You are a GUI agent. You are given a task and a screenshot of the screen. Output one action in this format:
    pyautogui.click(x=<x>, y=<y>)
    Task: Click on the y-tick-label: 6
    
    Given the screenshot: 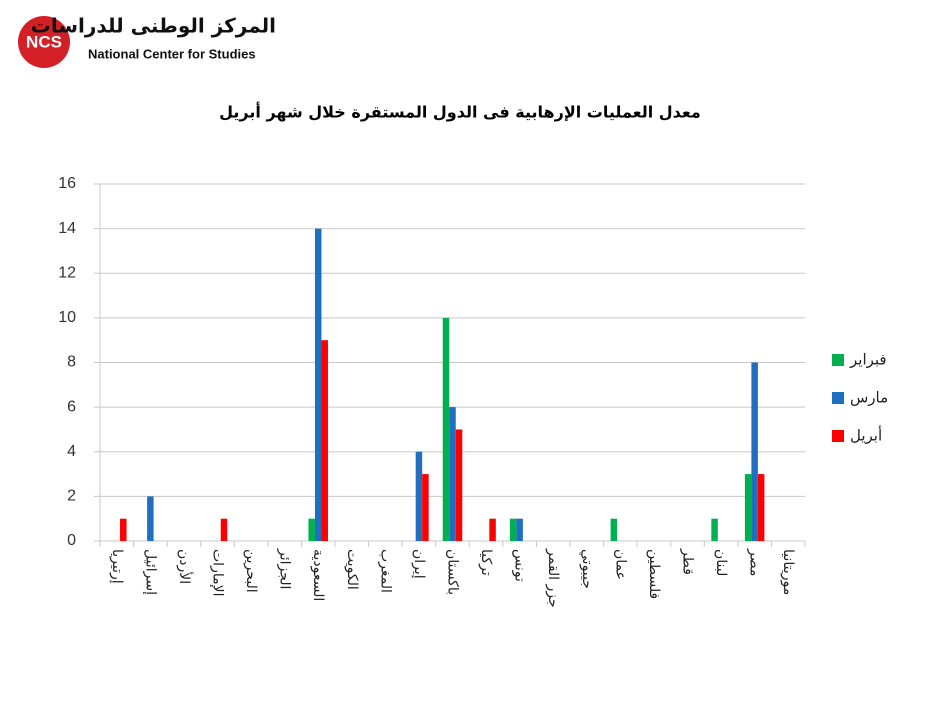 What is the action you would take?
    pyautogui.click(x=71, y=406)
    